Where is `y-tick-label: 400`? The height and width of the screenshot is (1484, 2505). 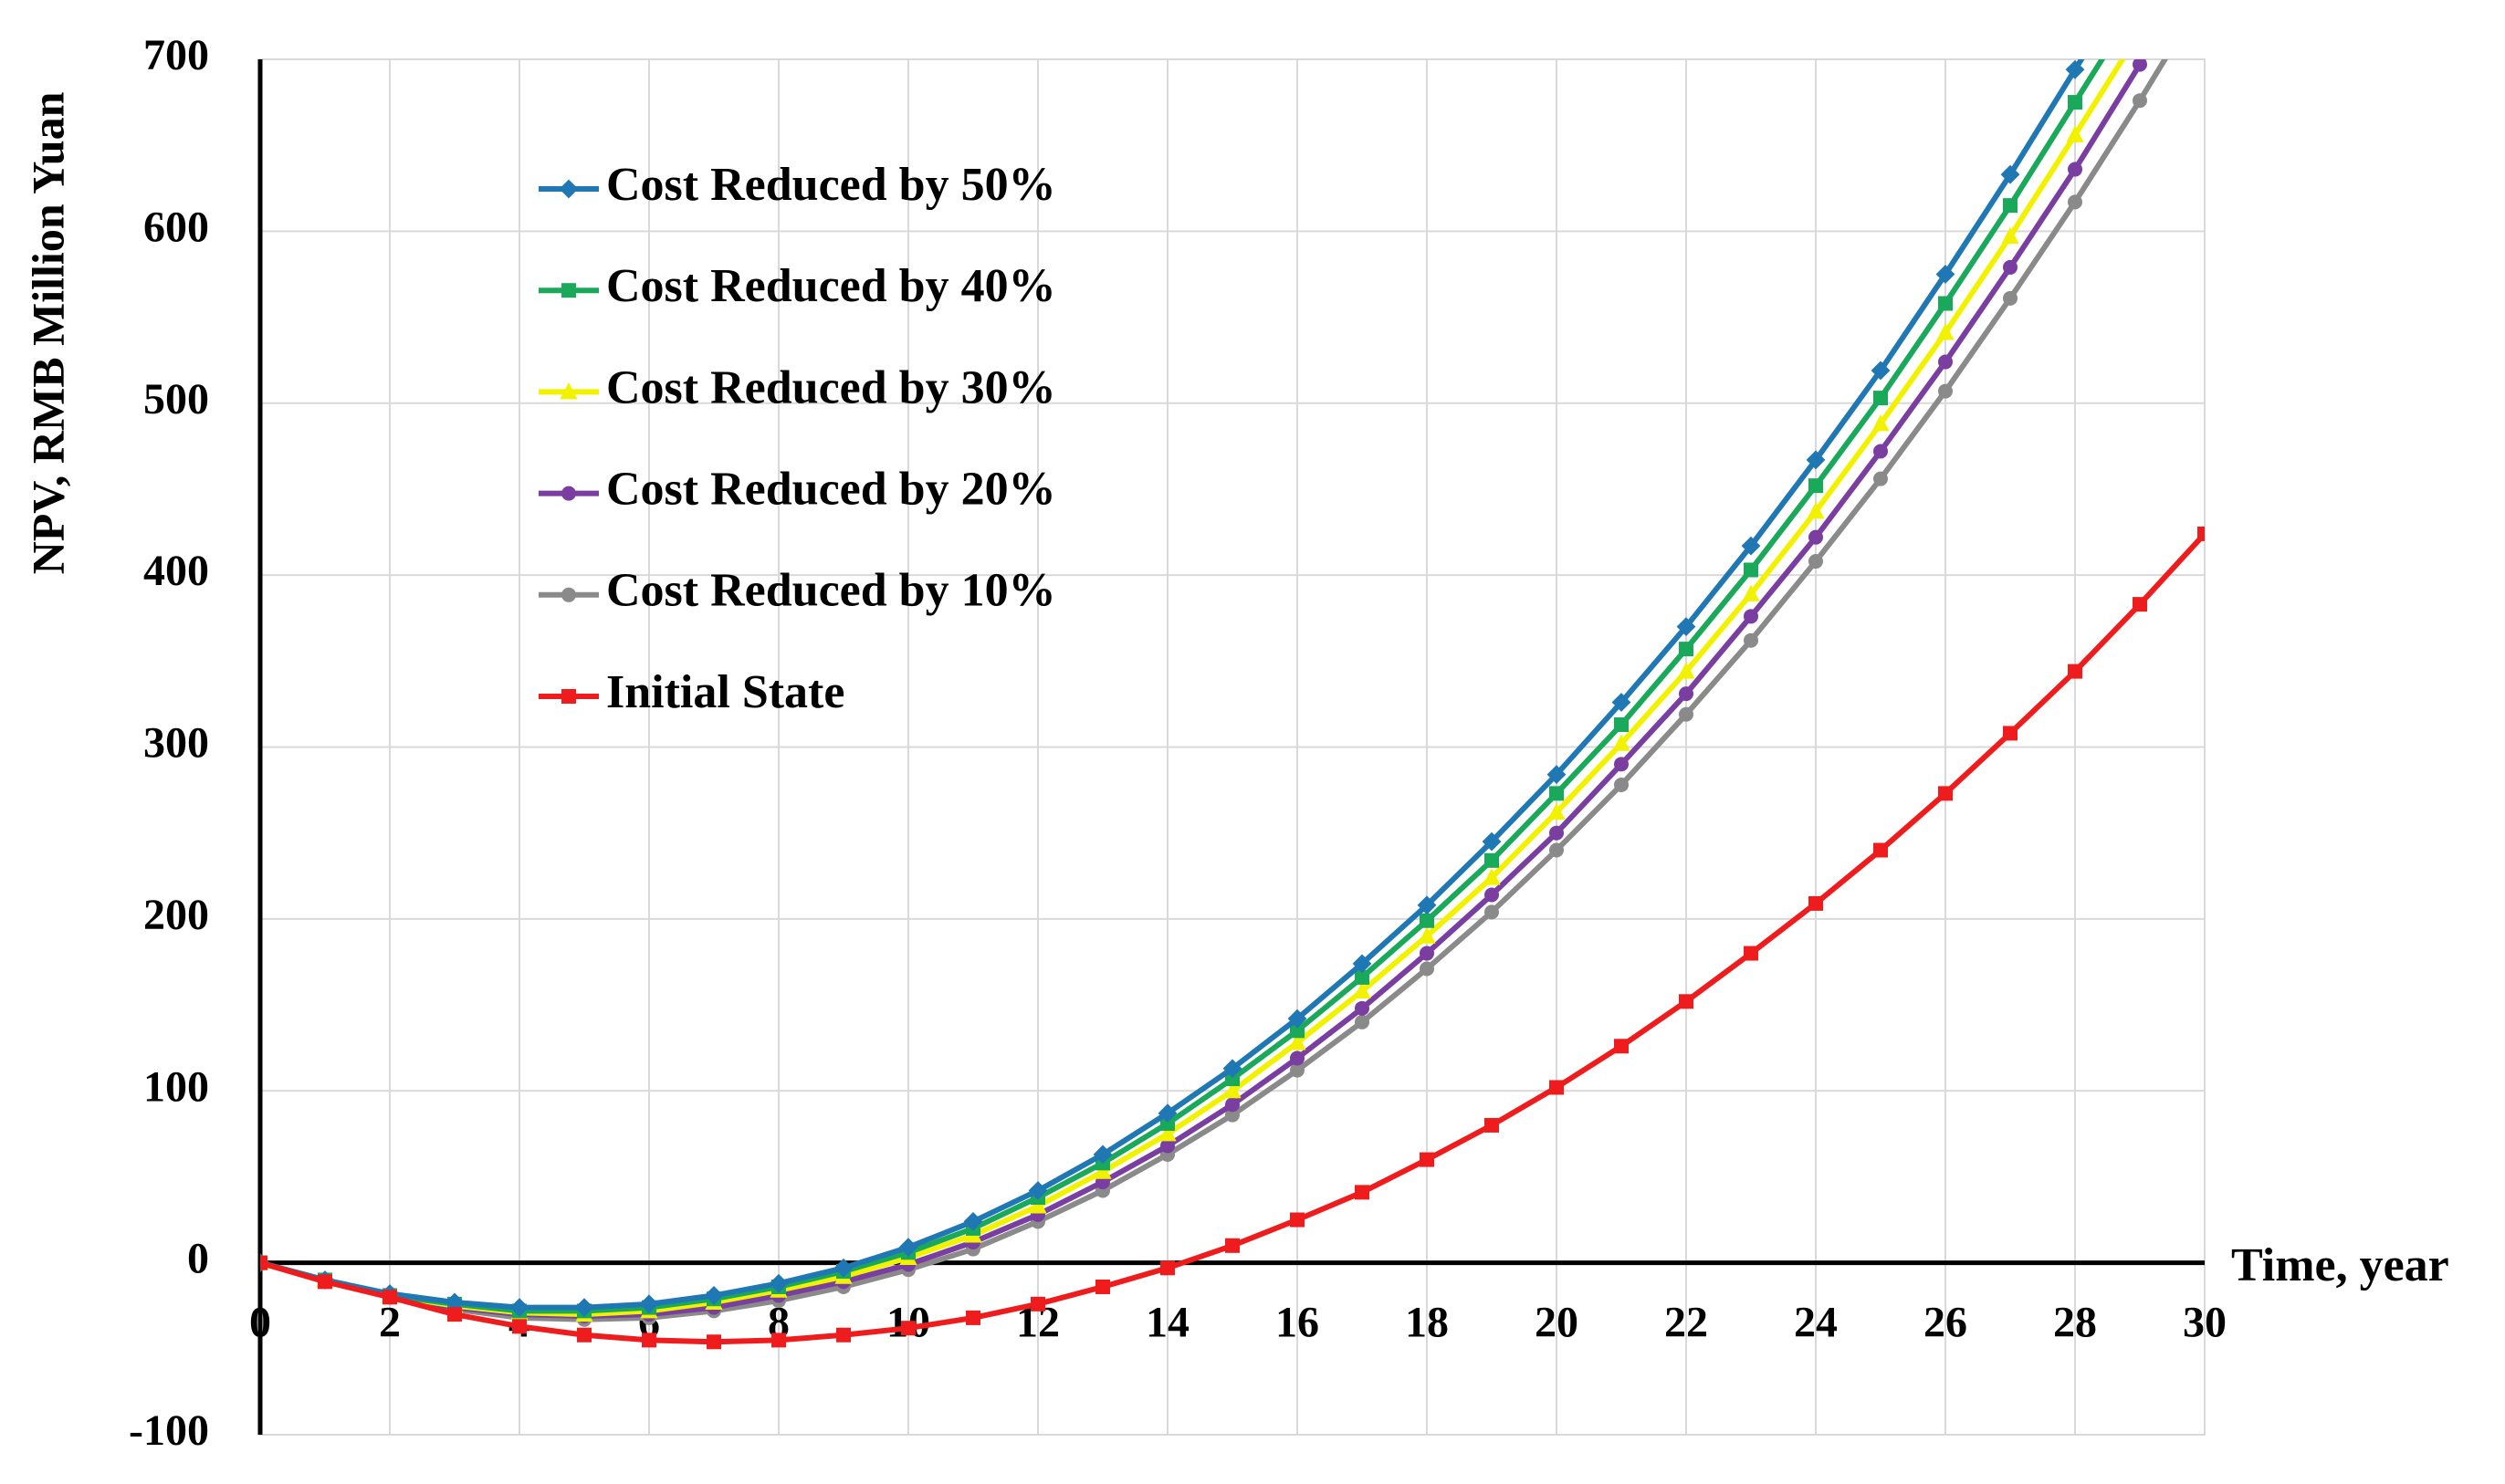
y-tick-label: 400 is located at coordinates (176, 571).